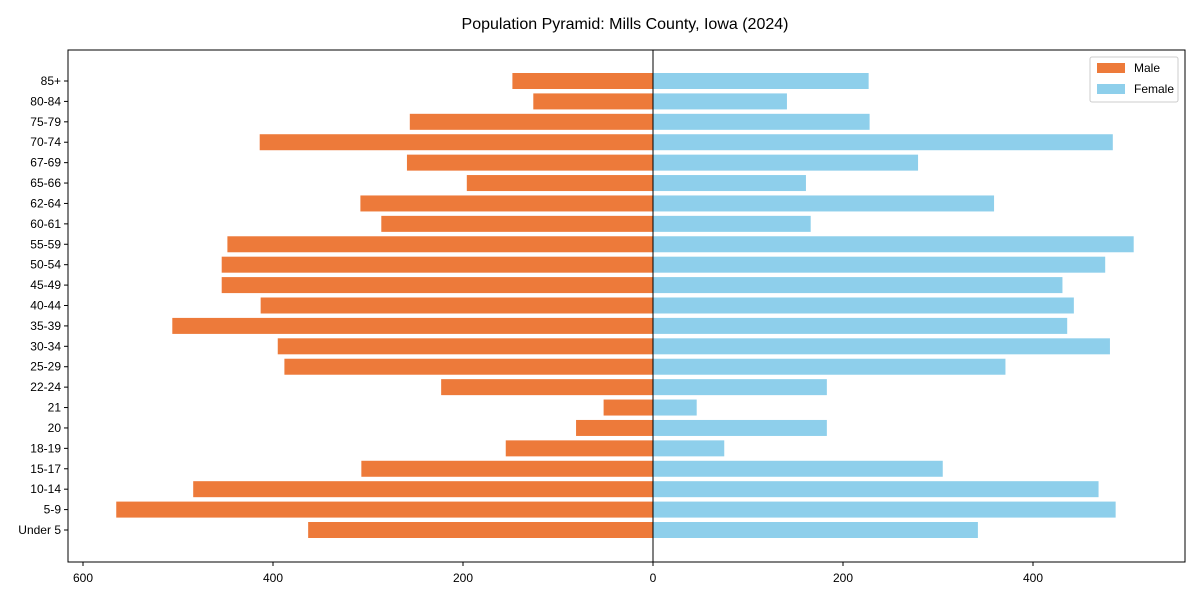  What do you see at coordinates (45, 469) in the screenshot?
I see `y-tick-label: 15-17` at bounding box center [45, 469].